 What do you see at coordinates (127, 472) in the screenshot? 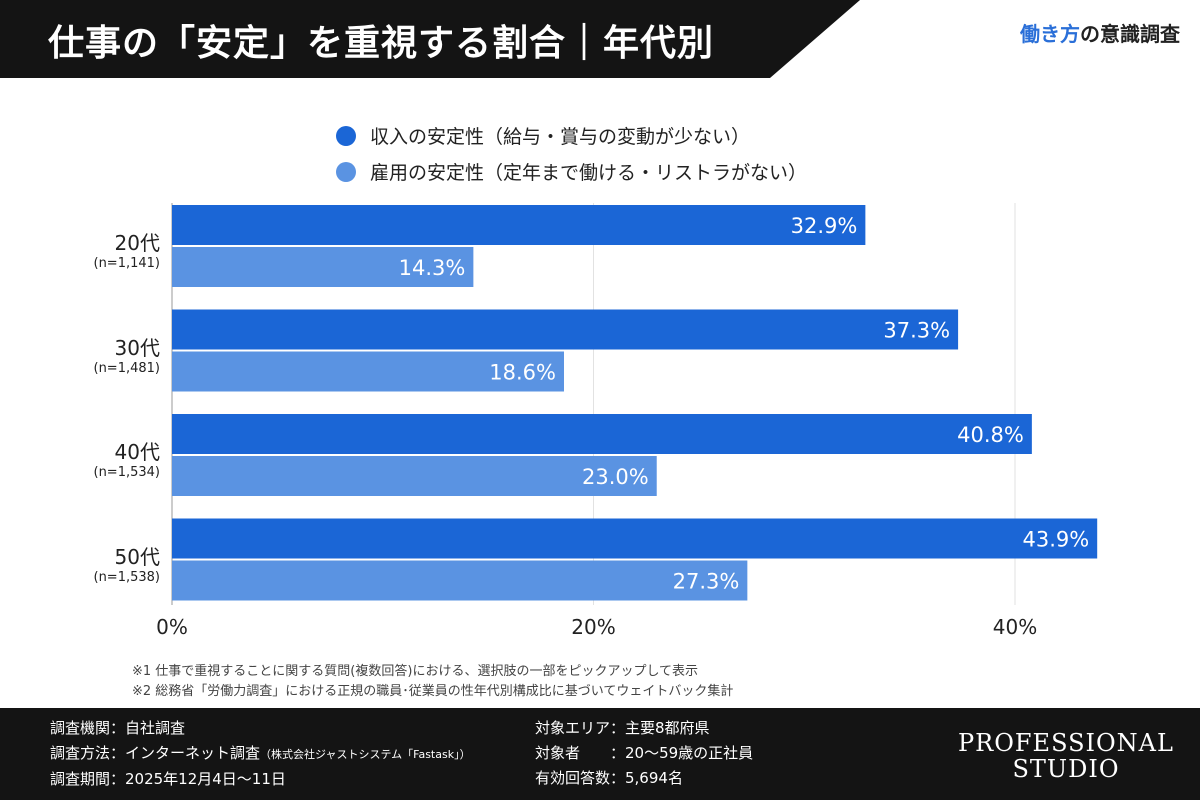
I see `category-sample: (n=1,534)` at bounding box center [127, 472].